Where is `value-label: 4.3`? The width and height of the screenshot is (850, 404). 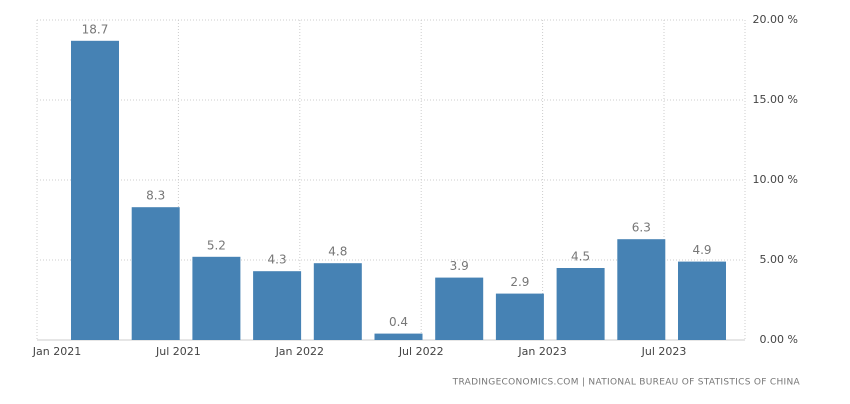
value-label: 4.3 is located at coordinates (277, 260).